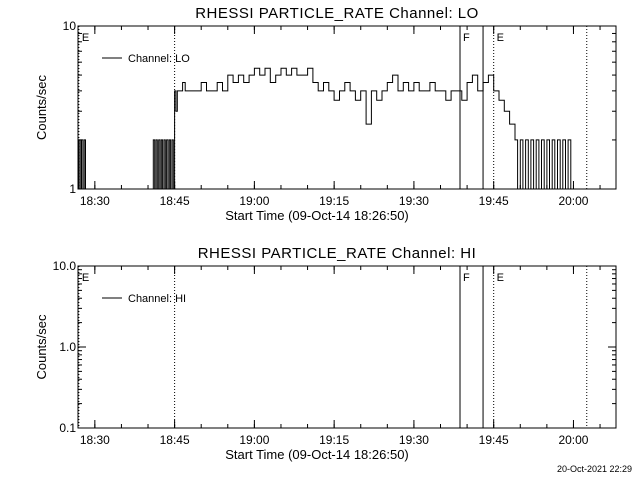  I want to click on chart-title: RHESSI PARTICLE_RATE Channel: LO, so click(337, 13).